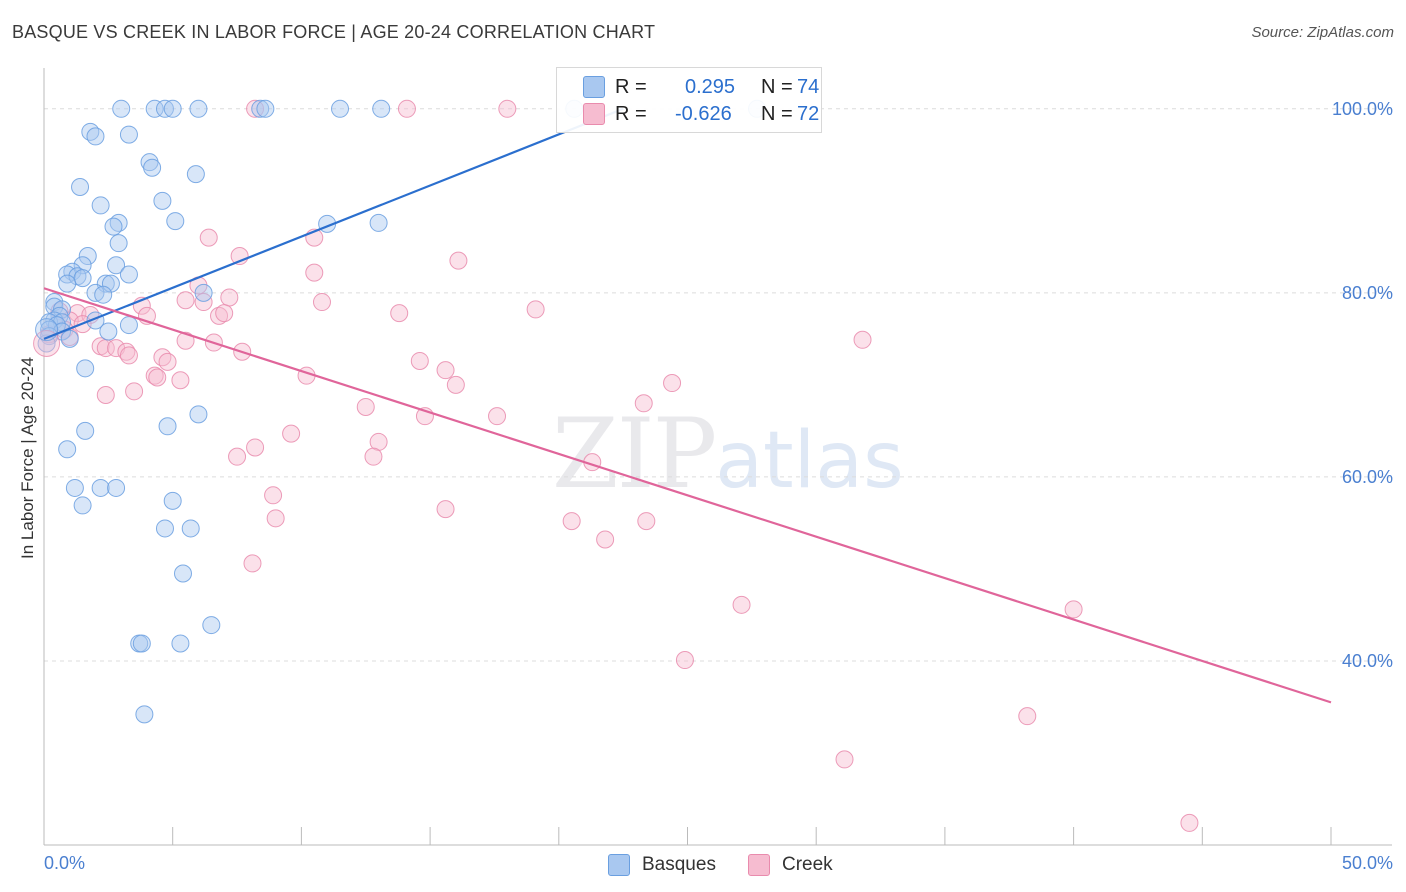  Describe the element at coordinates (689, 100) in the screenshot. I see `correlation-legend: R = 0.295 N = 74 R = -0.626 N = 72` at that location.